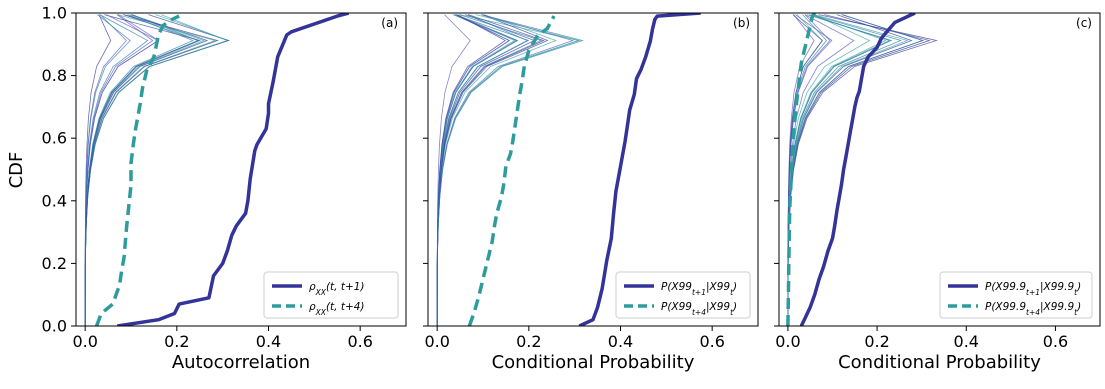 The height and width of the screenshot is (389, 1105). I want to click on x-axis-label: Autocorrelation, so click(241, 362).